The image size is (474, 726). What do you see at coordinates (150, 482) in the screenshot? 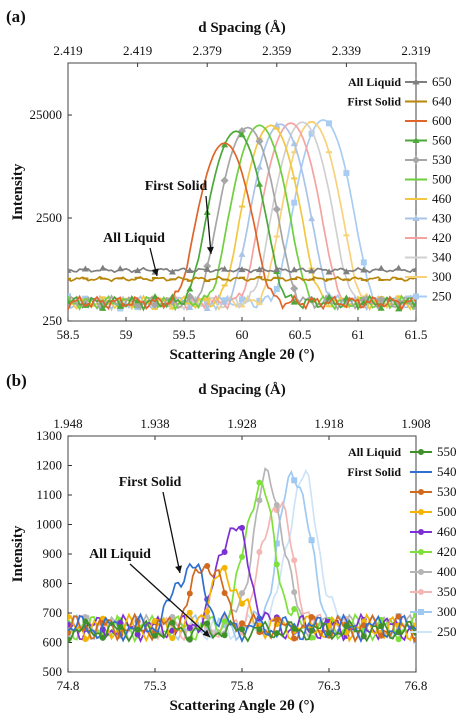
I see `annotation: First Solid` at bounding box center [150, 482].